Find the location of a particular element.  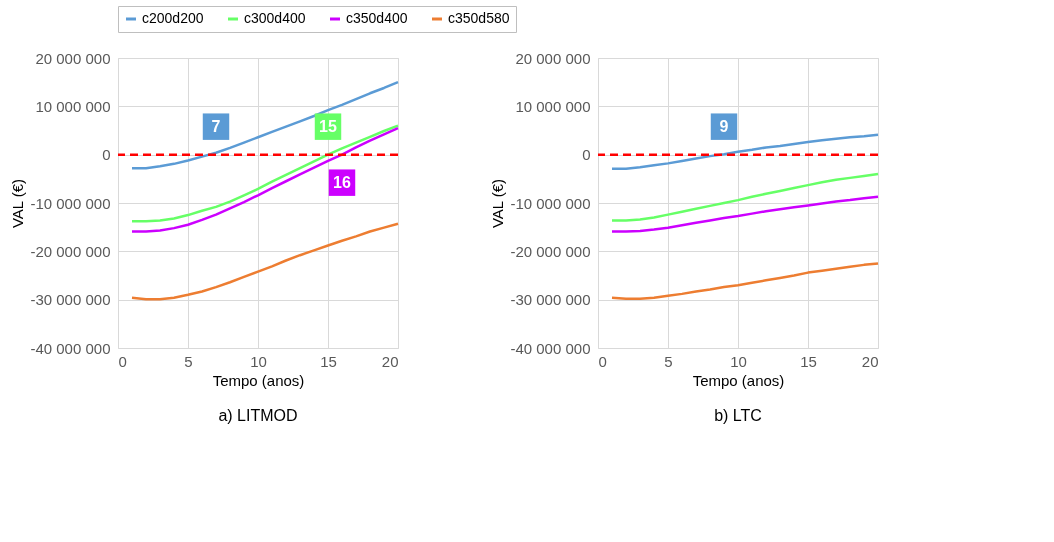

annotation: 9 is located at coordinates (724, 126).